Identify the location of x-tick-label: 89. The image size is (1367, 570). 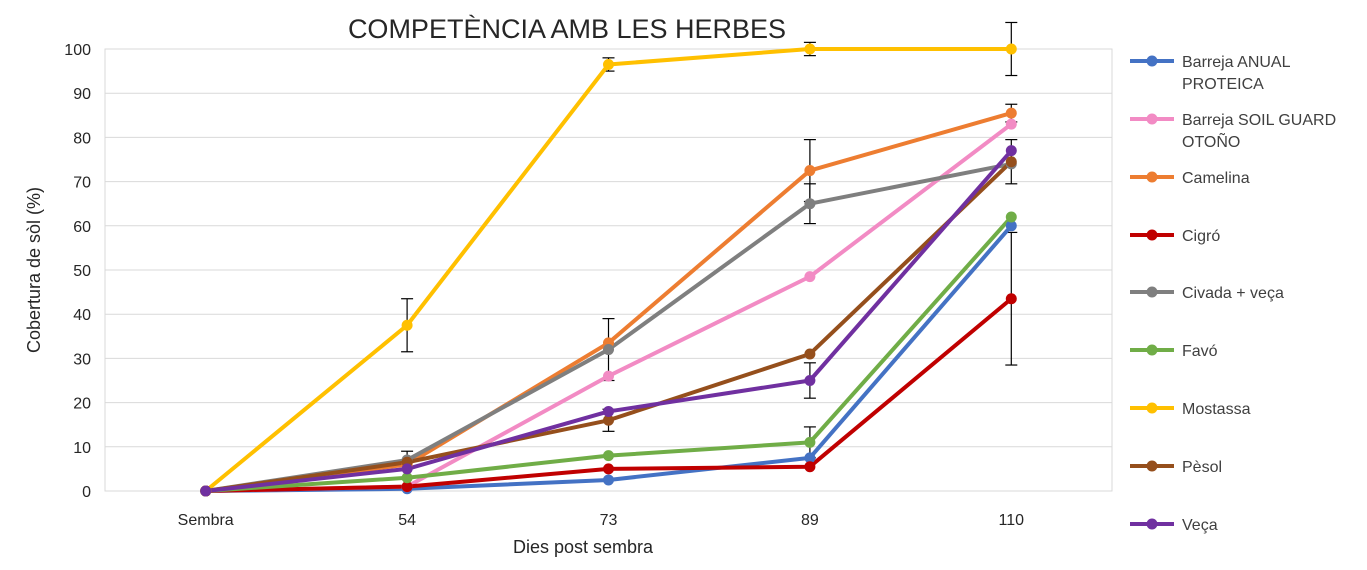
(810, 520).